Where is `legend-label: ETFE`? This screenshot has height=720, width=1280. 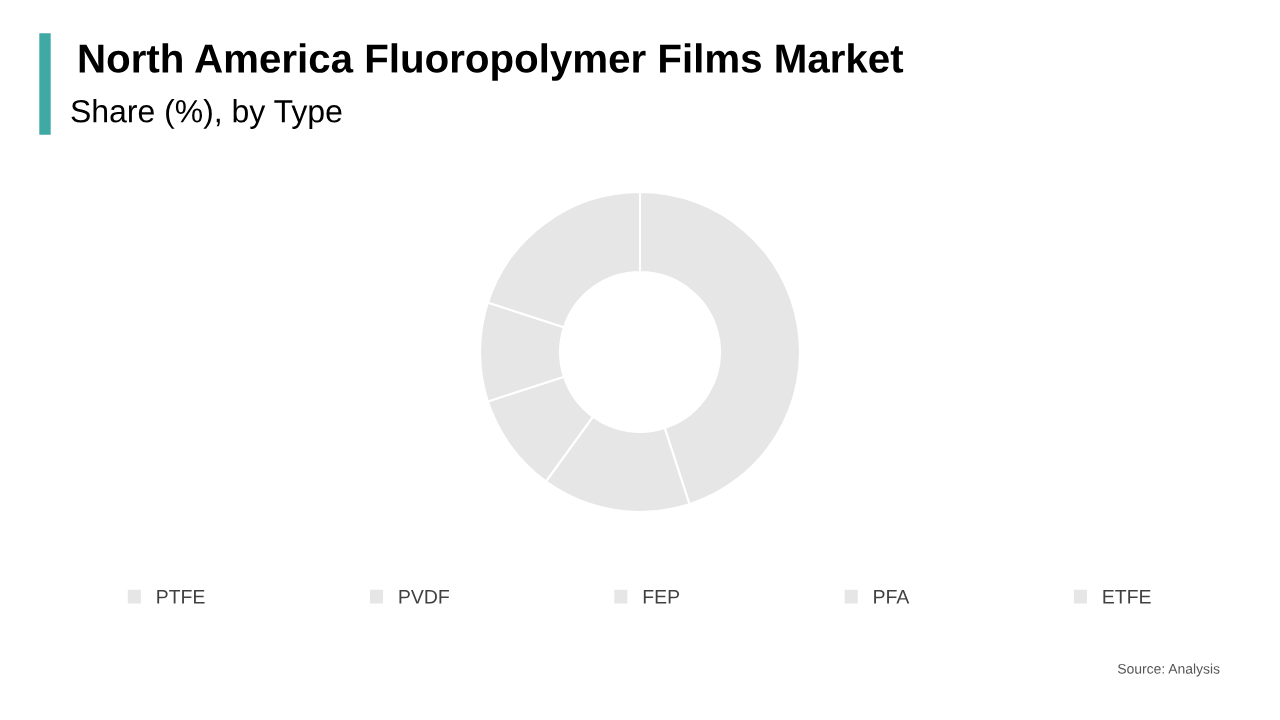 legend-label: ETFE is located at coordinates (1127, 597).